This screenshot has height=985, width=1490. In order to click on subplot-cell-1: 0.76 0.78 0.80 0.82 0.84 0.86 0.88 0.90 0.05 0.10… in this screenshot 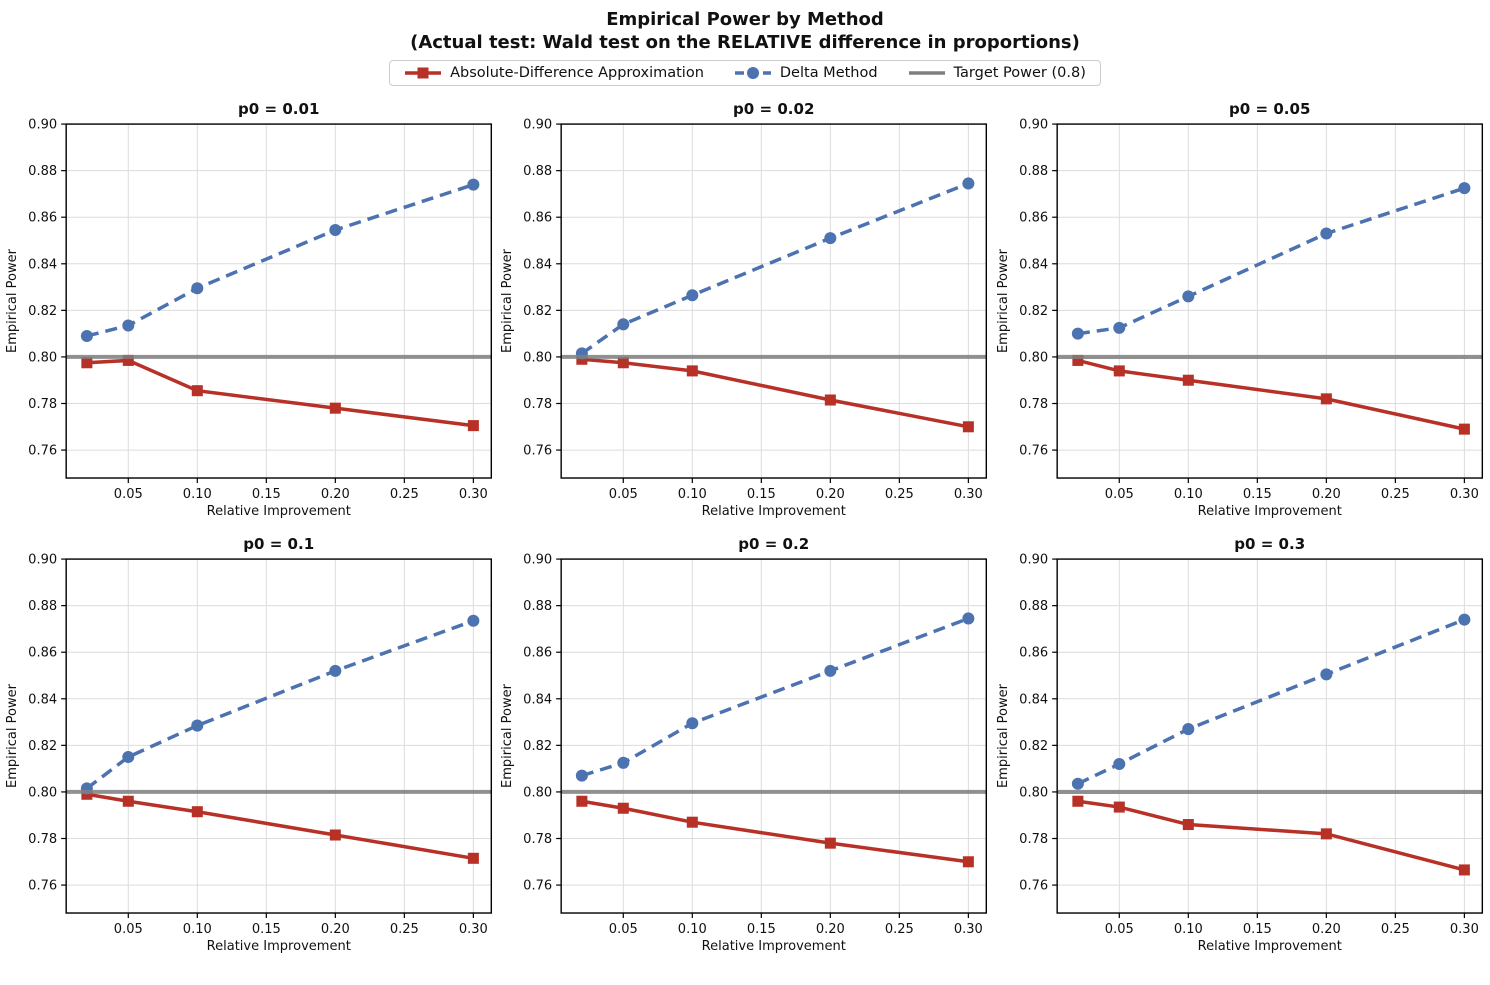, I will do `click(249, 308)`.